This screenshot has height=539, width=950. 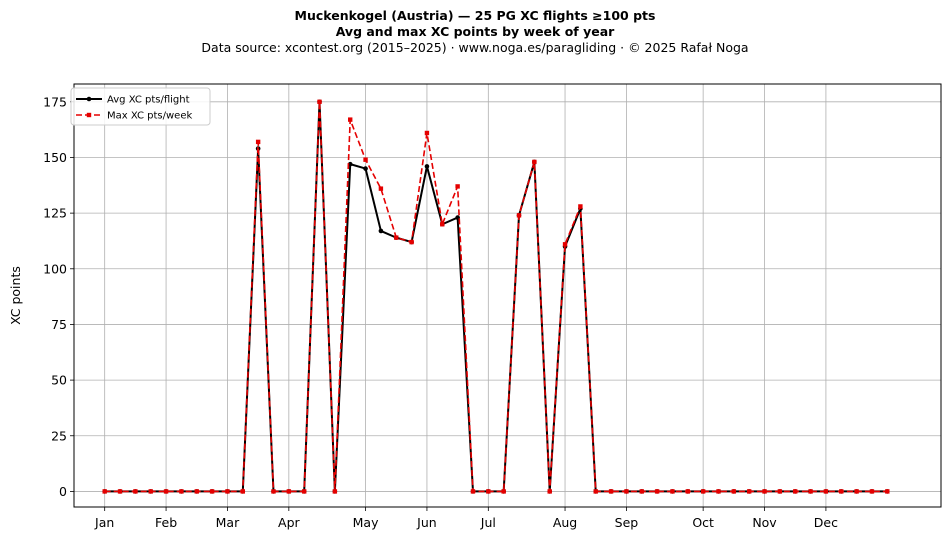 I want to click on x-tick-label: Nov, so click(x=764, y=522).